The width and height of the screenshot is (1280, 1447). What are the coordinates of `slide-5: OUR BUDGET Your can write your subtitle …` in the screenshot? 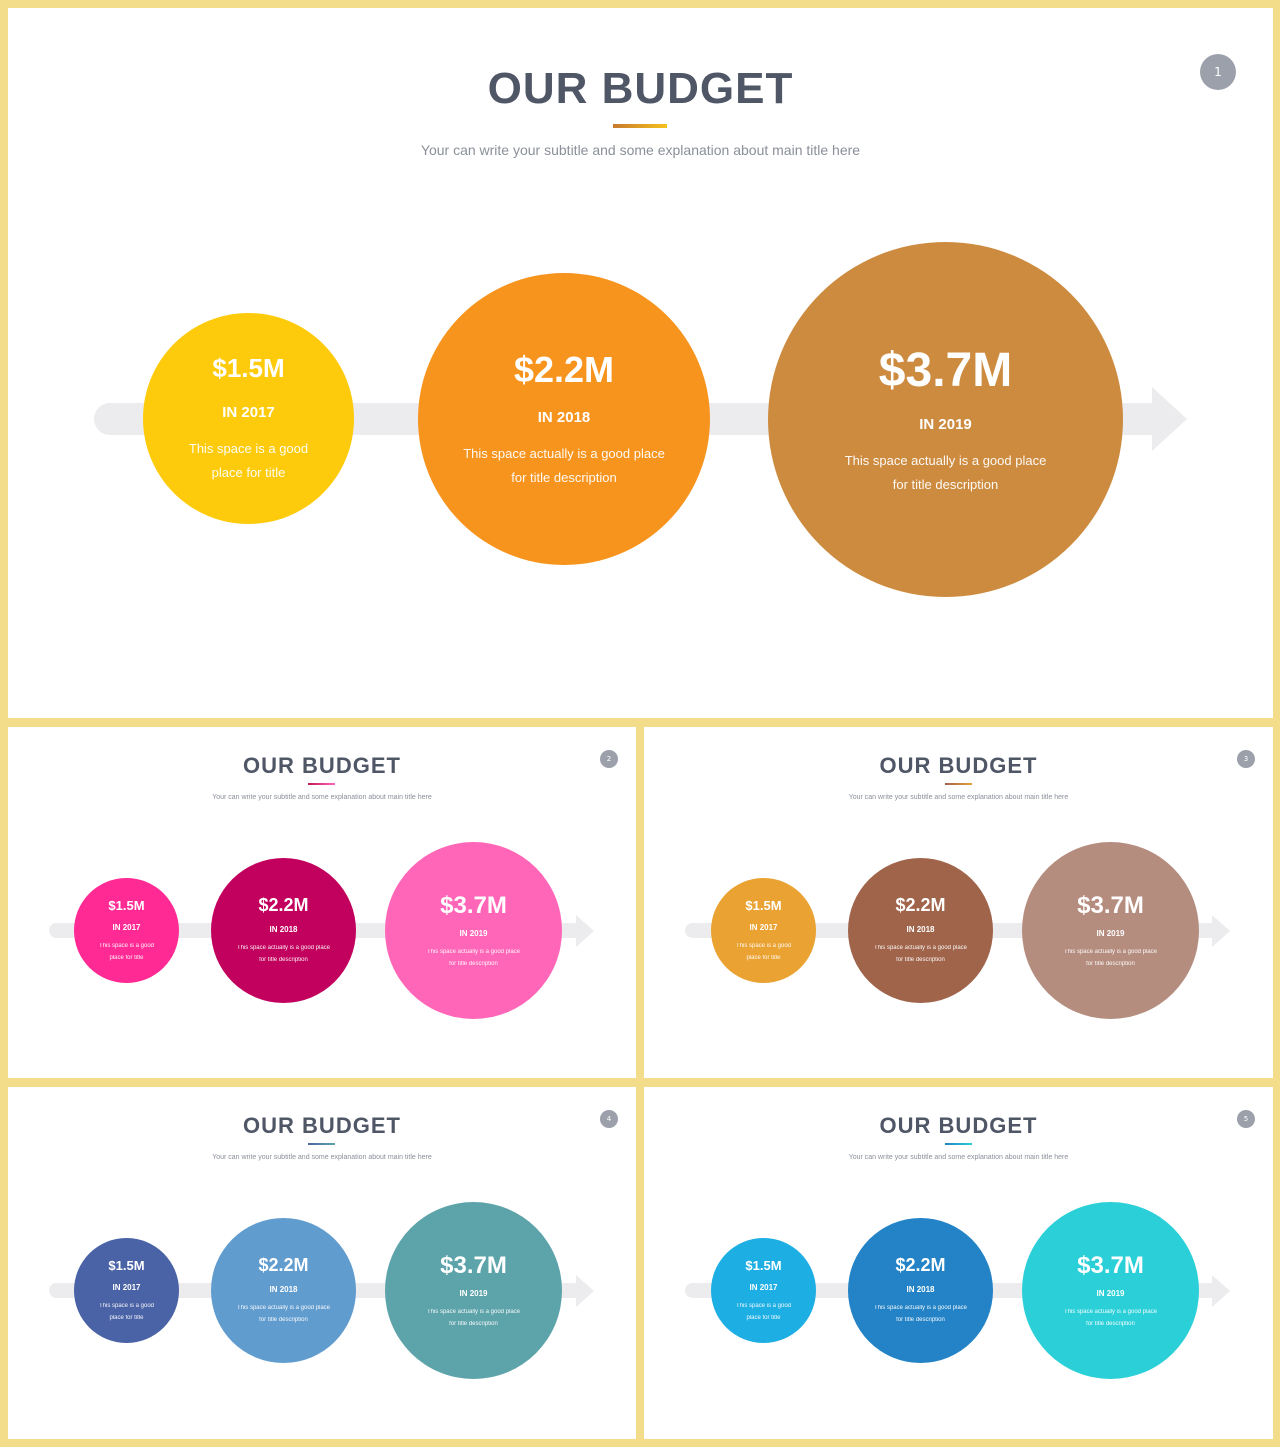 It's located at (958, 1263).